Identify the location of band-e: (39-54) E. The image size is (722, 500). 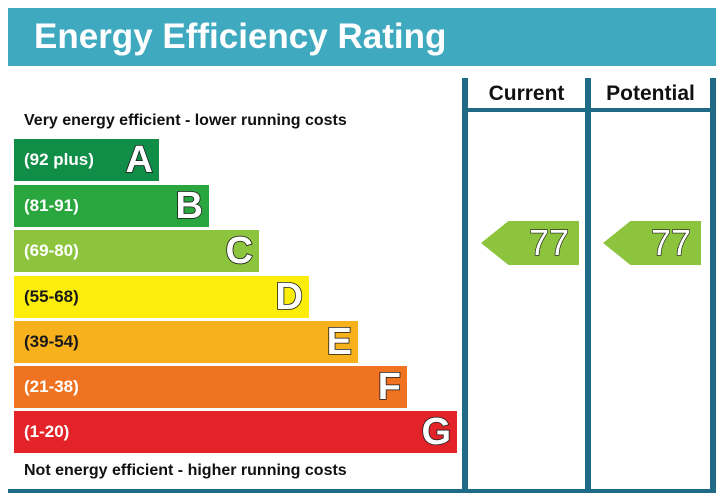
(186, 342).